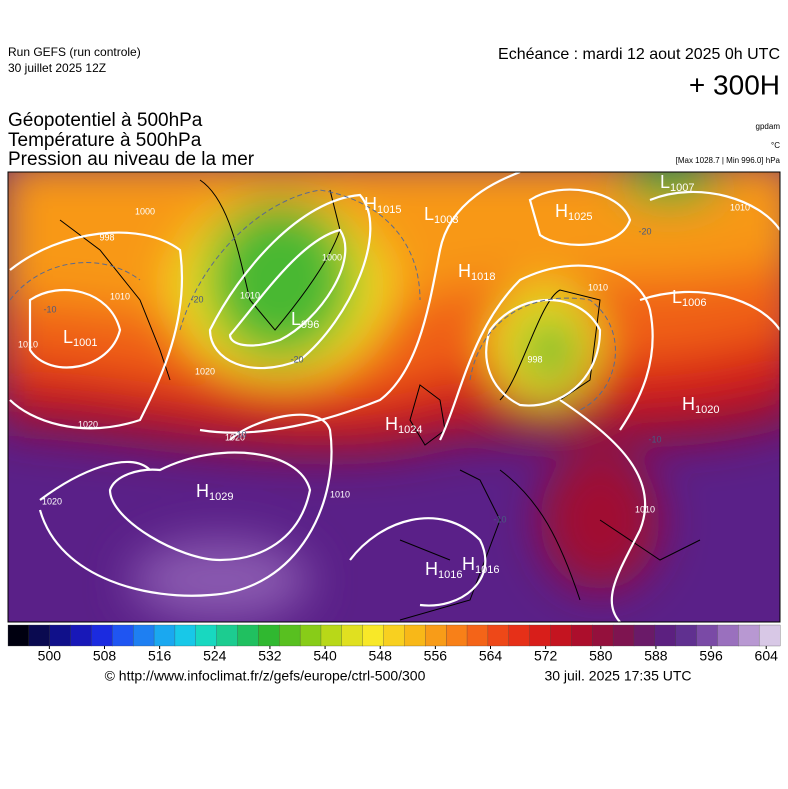 This screenshot has width=788, height=789. Describe the element at coordinates (601, 656) in the screenshot. I see `colorbar-tick-label: 580` at that location.